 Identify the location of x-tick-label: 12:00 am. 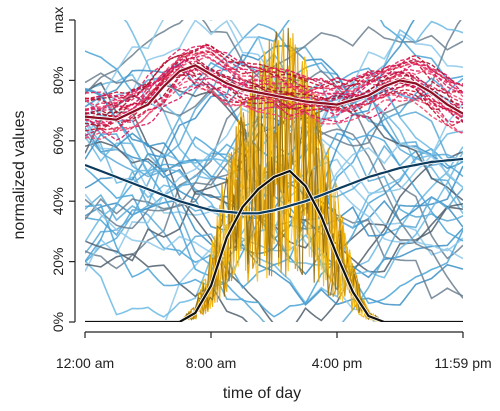
(85, 363).